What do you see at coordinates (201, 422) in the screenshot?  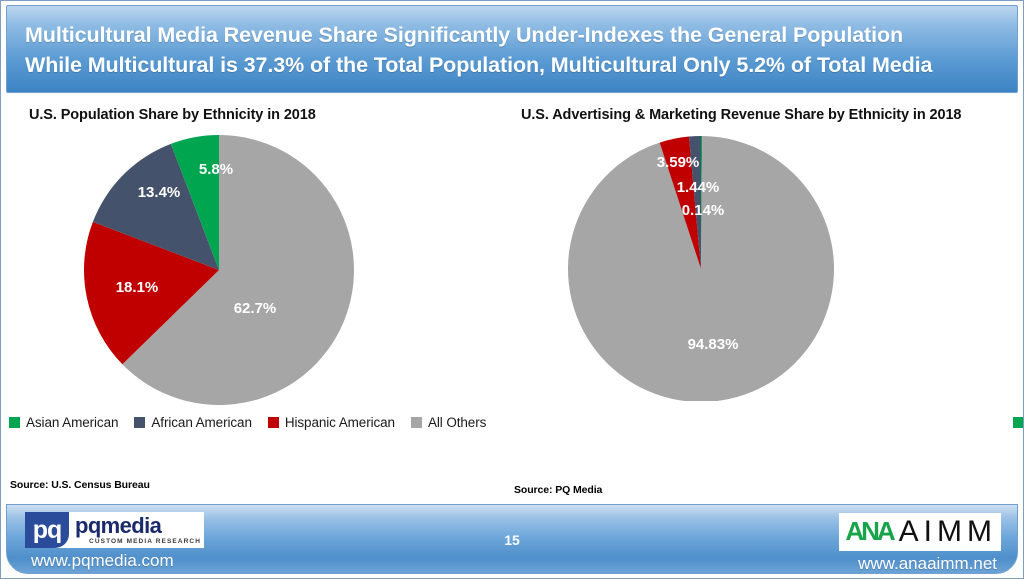 I see `population-legend-label: African American` at bounding box center [201, 422].